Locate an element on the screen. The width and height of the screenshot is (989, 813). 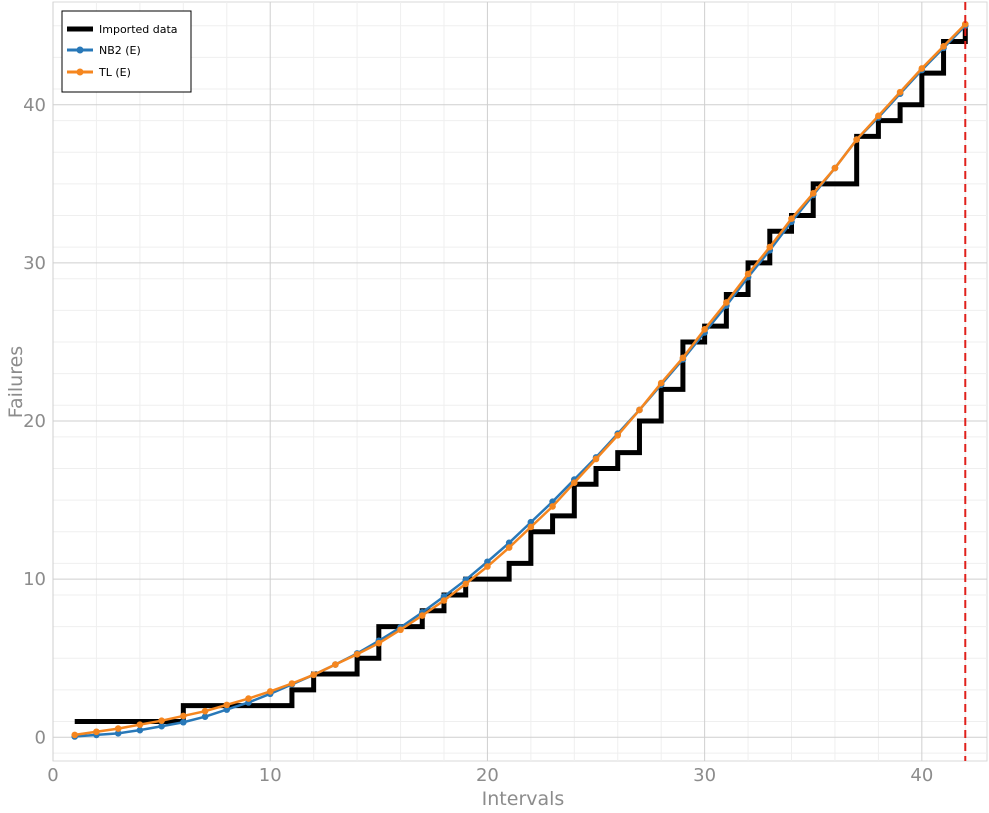
y-tick-label: 40 is located at coordinates (34, 105).